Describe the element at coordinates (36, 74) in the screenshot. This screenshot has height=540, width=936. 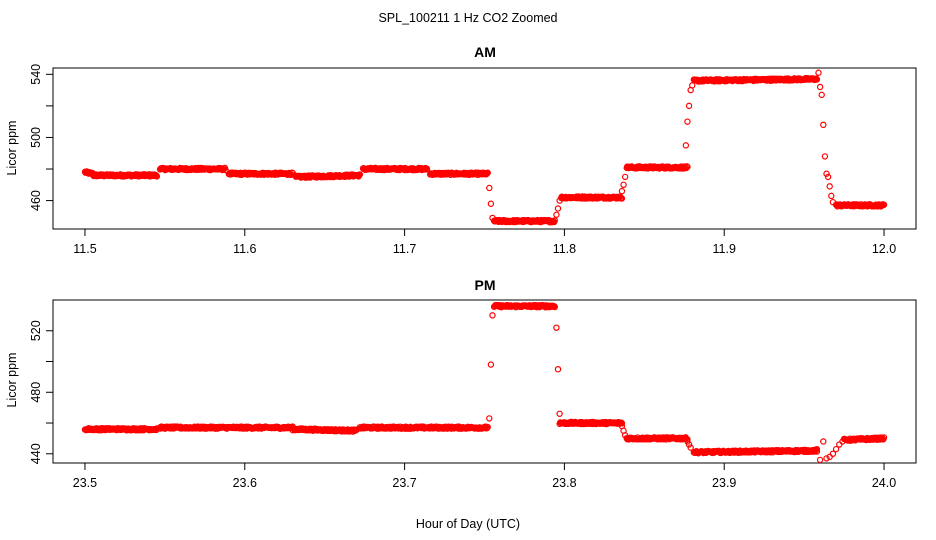
I see `panel-0-y-tick-label: 540` at that location.